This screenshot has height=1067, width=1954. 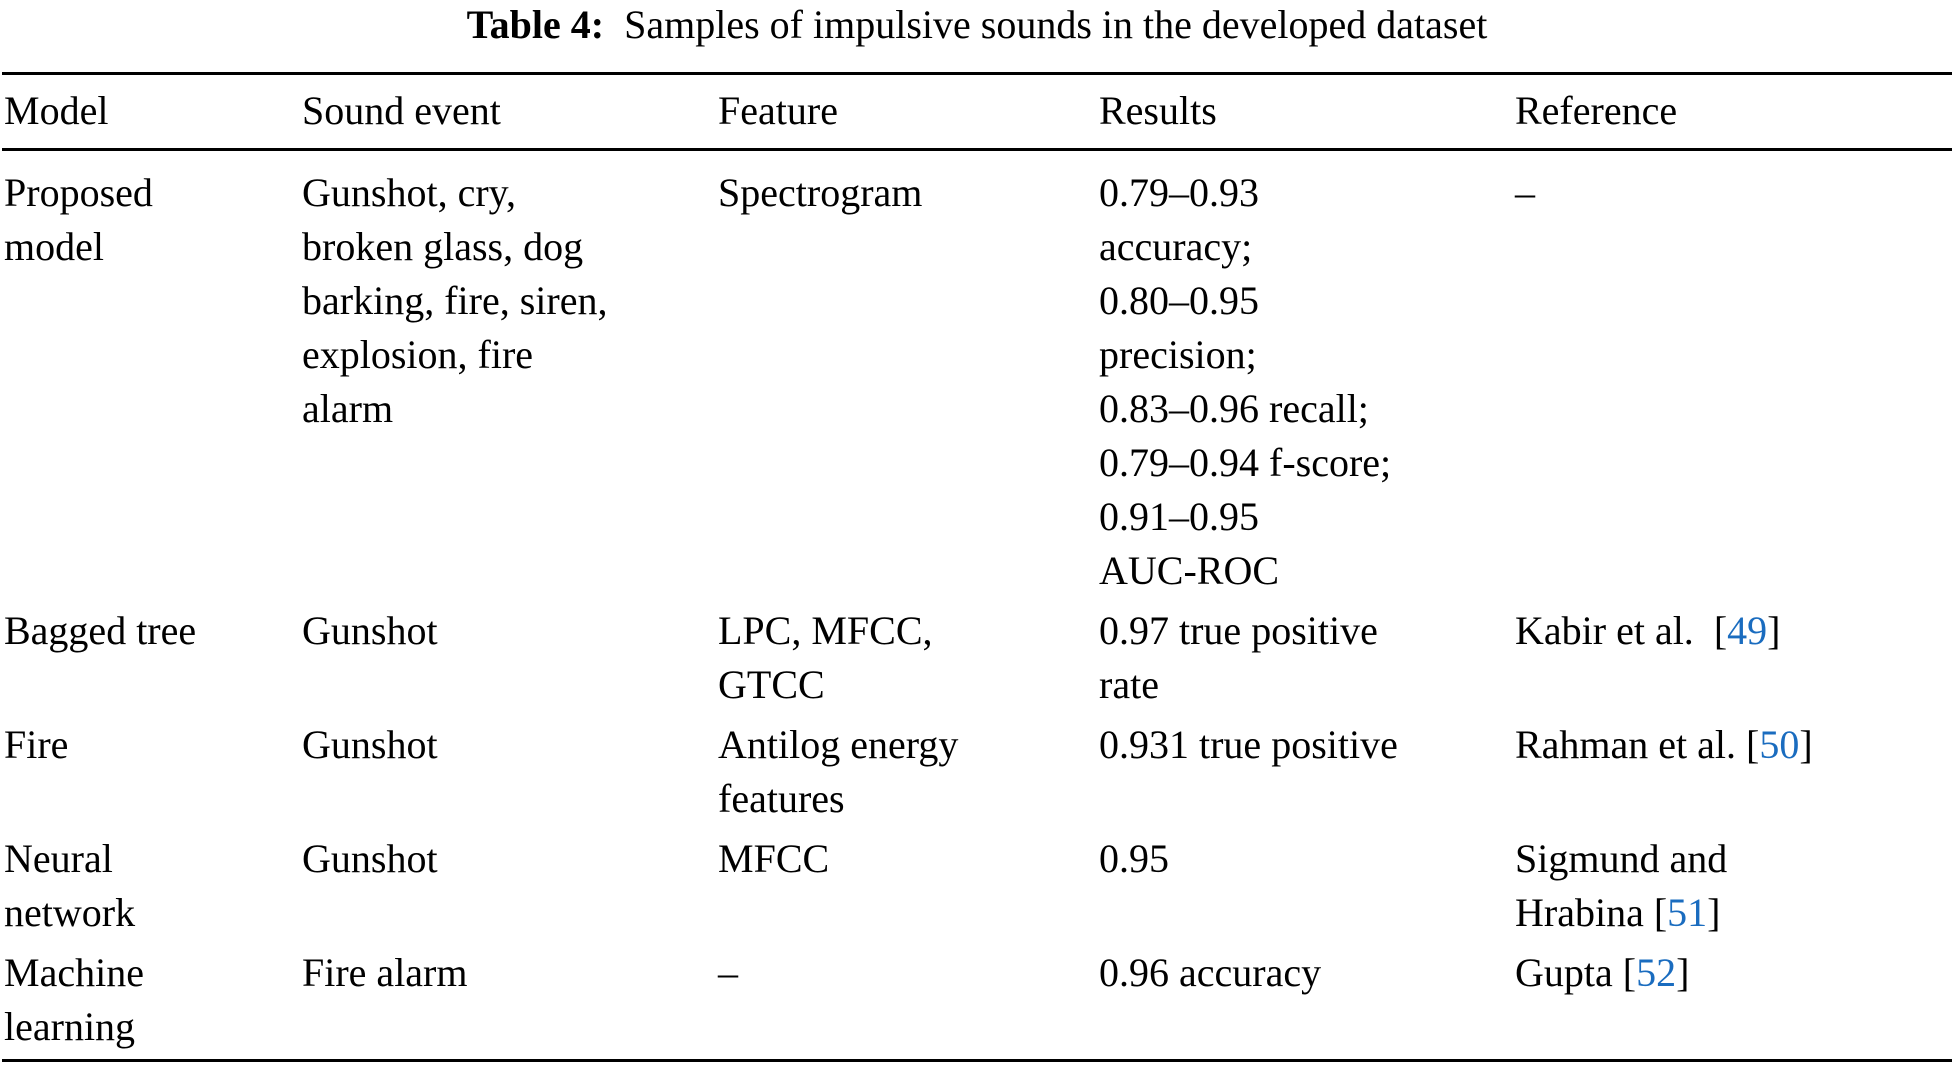 What do you see at coordinates (74, 972) in the screenshot?
I see `cell-text: Machine` at bounding box center [74, 972].